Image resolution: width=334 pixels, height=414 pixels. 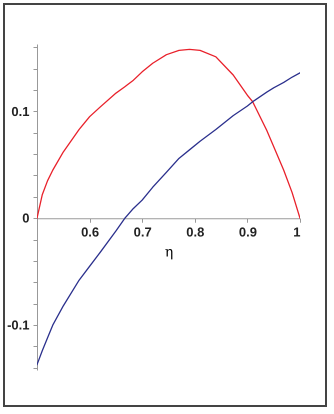 I want to click on y-tick-label: 0.1, so click(x=20, y=111).